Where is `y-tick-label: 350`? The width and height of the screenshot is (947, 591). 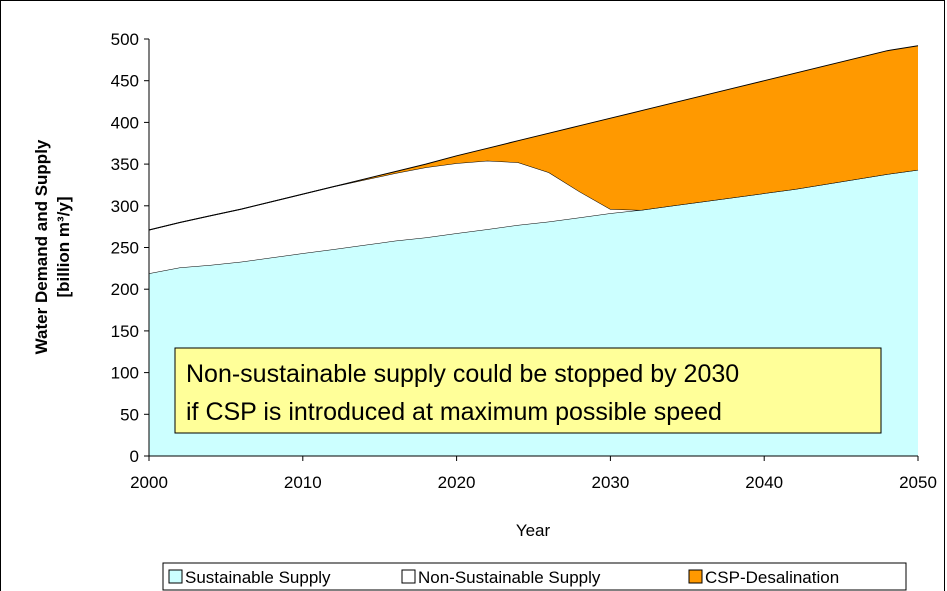 y-tick-label: 350 is located at coordinates (125, 164).